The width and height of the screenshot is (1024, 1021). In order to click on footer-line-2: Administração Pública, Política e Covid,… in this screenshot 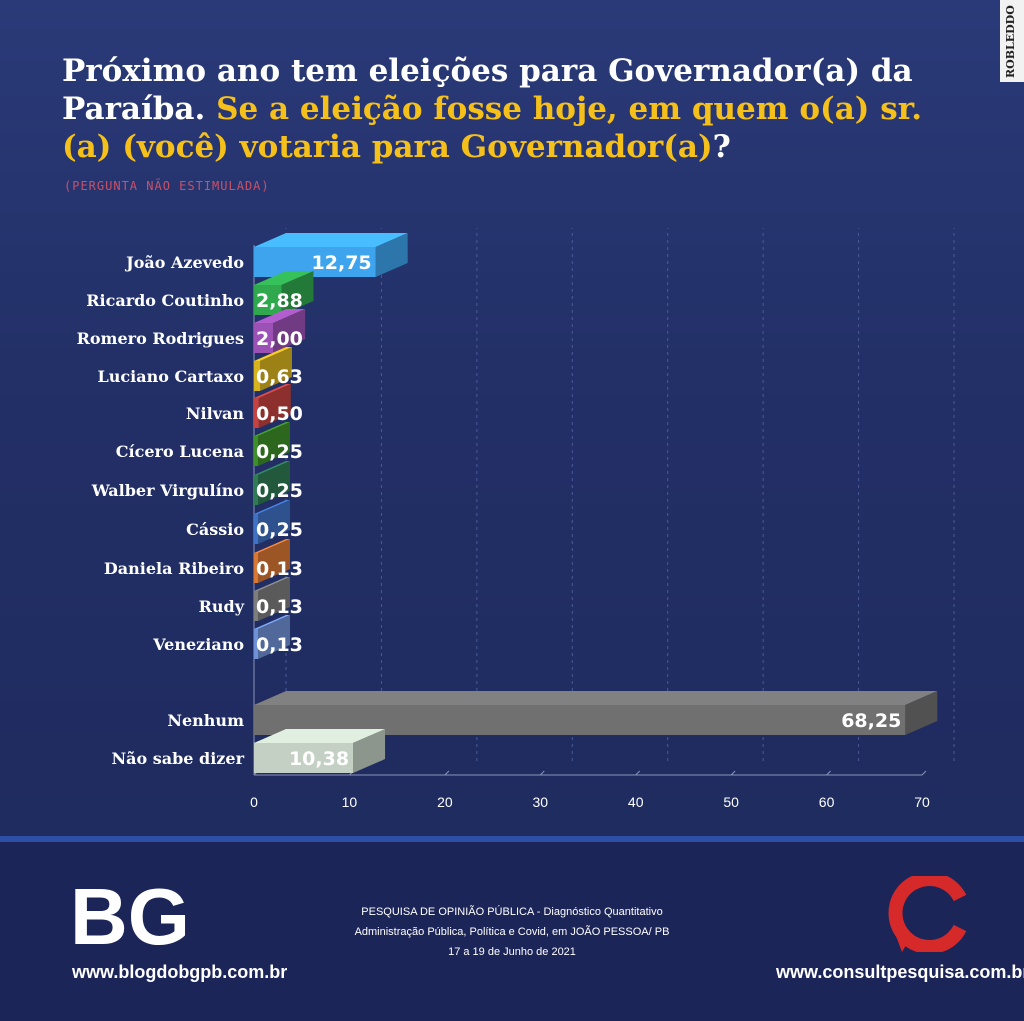, I will do `click(512, 932)`.